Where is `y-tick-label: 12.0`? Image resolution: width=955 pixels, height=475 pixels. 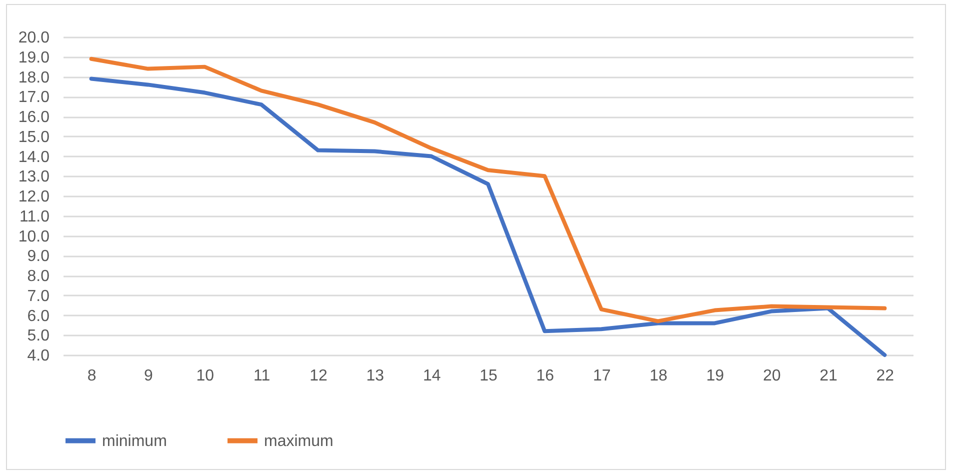
y-tick-label: 12.0 is located at coordinates (34, 197).